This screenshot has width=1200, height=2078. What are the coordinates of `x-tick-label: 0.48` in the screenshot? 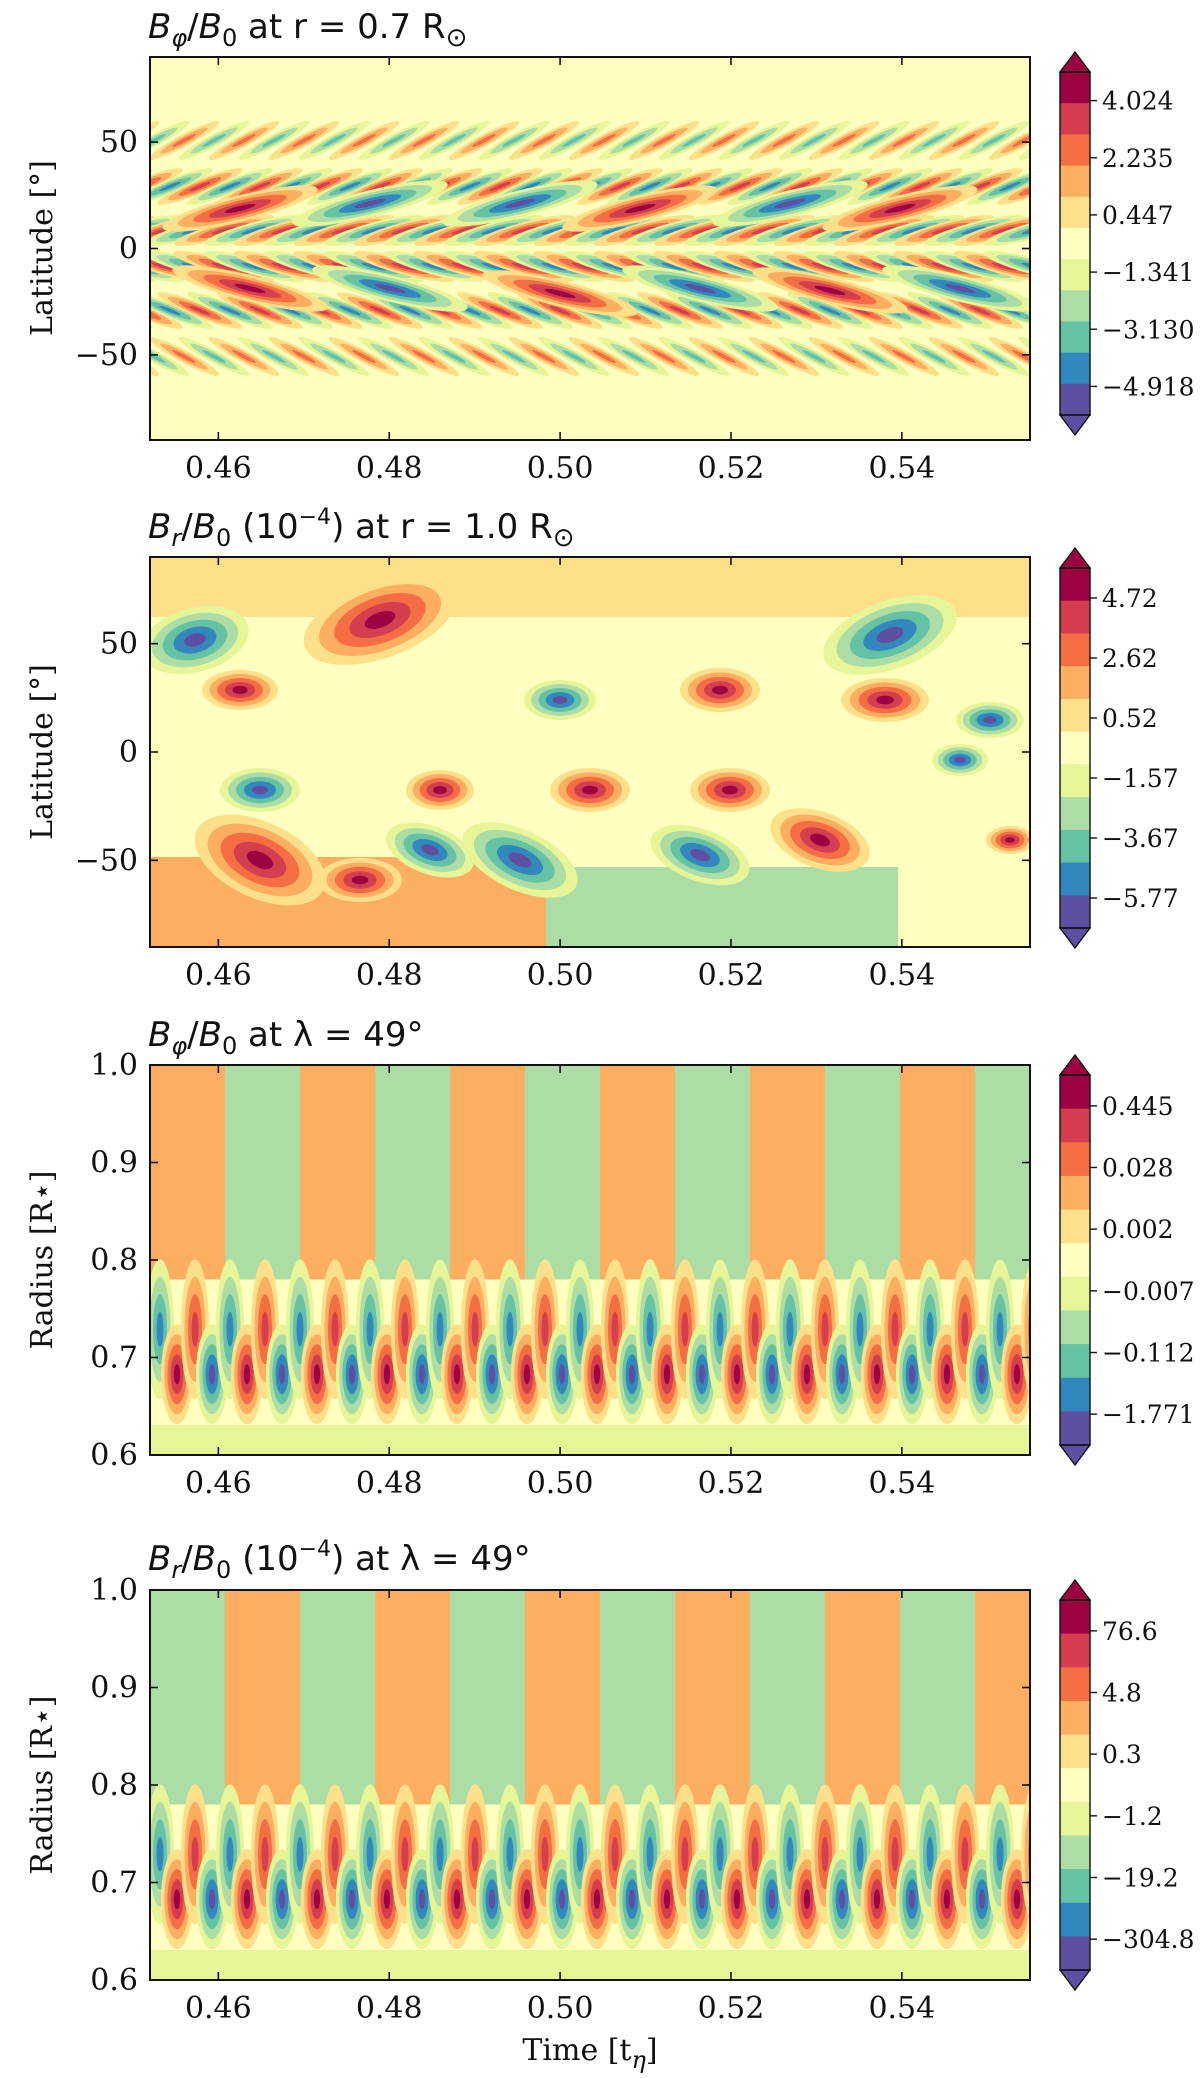 It's located at (389, 1483).